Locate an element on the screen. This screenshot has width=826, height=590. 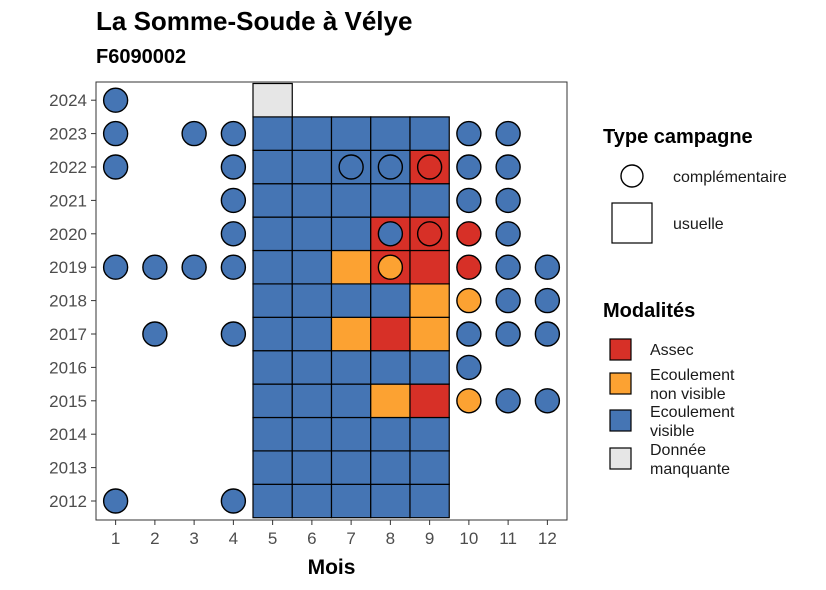
legend-type-label: usuelle is located at coordinates (698, 224).